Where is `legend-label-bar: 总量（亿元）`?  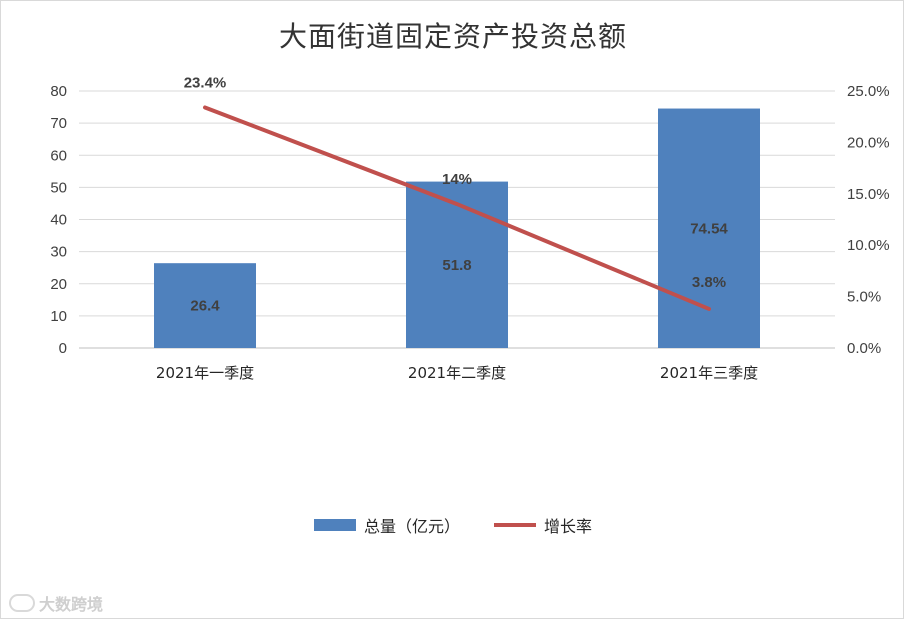
legend-label-bar: 总量（亿元） is located at coordinates (411, 526).